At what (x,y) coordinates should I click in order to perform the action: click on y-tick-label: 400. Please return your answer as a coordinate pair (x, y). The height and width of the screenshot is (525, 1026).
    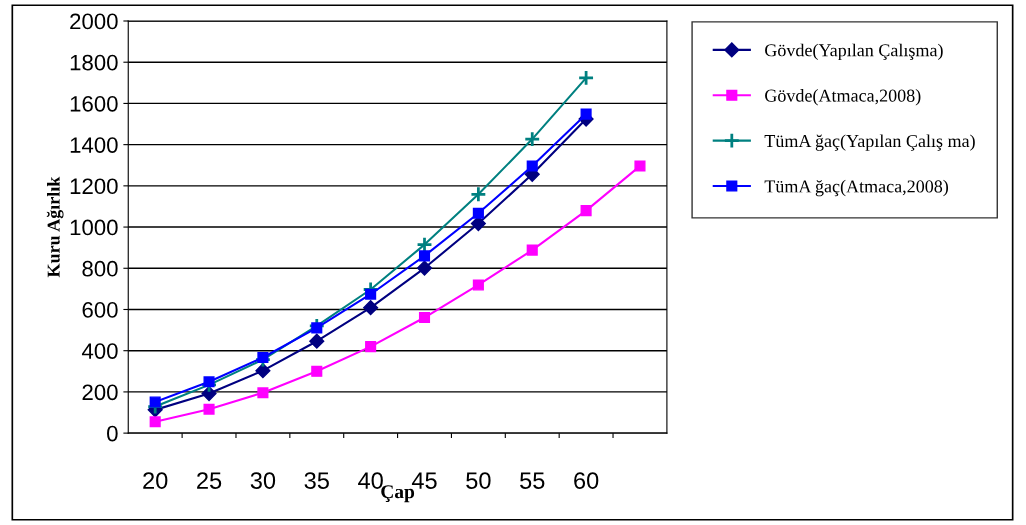
    Looking at the image, I should click on (99, 351).